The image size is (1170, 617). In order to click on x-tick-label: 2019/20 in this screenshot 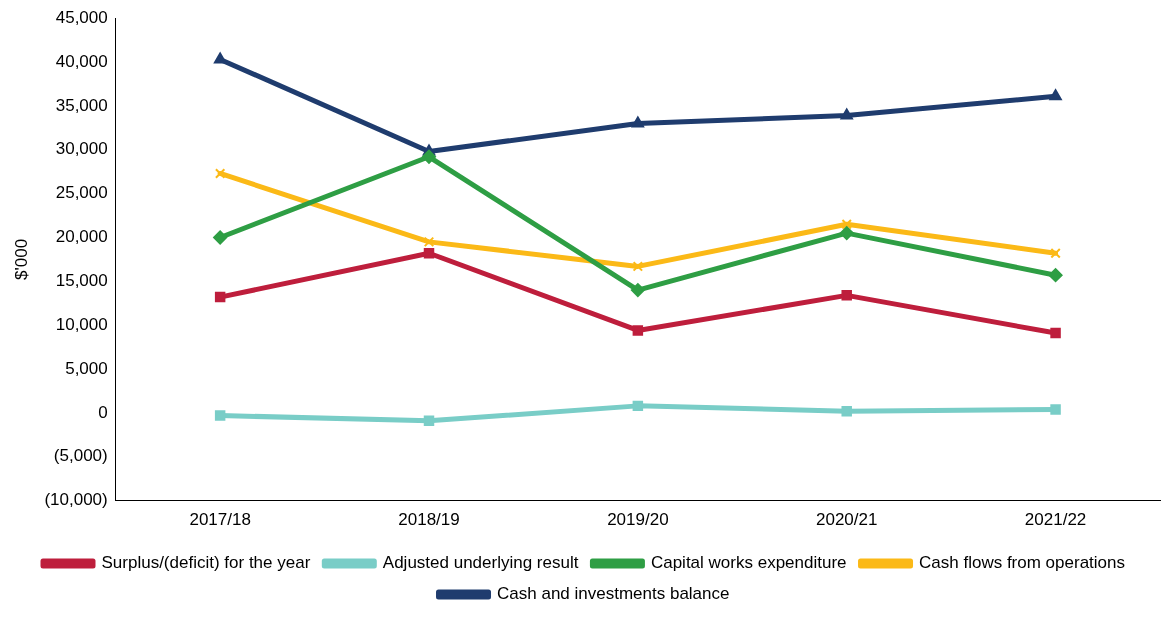, I will do `click(638, 520)`.